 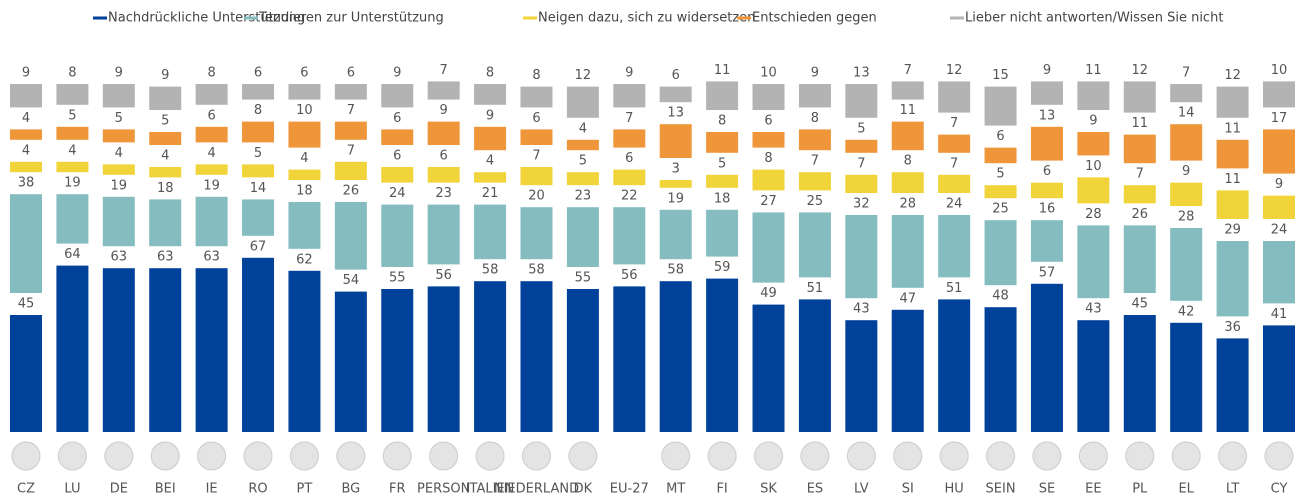 I want to click on data-label: 26, so click(x=1140, y=214).